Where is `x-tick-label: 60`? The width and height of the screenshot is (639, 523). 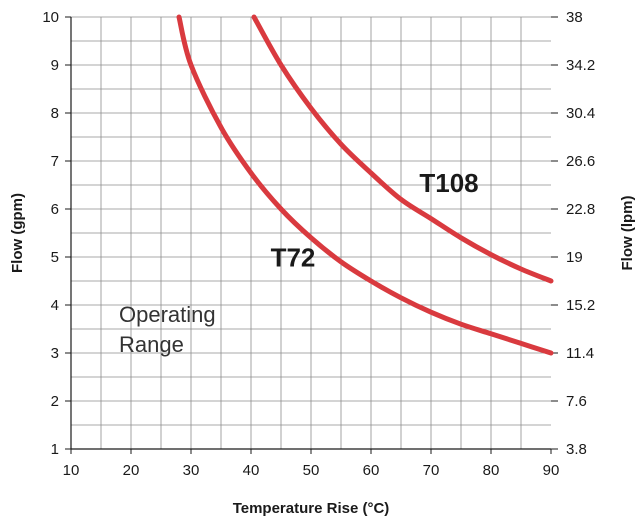
x-tick-label: 60 is located at coordinates (371, 470).